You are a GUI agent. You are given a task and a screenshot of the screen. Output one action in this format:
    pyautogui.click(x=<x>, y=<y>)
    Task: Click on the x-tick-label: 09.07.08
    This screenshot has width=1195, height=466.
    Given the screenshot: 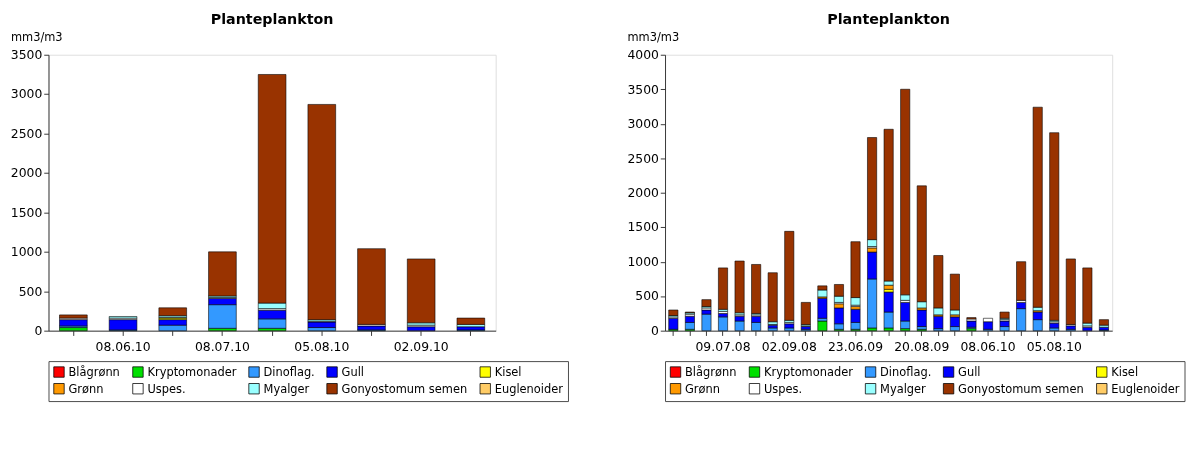 What is the action you would take?
    pyautogui.click(x=723, y=347)
    